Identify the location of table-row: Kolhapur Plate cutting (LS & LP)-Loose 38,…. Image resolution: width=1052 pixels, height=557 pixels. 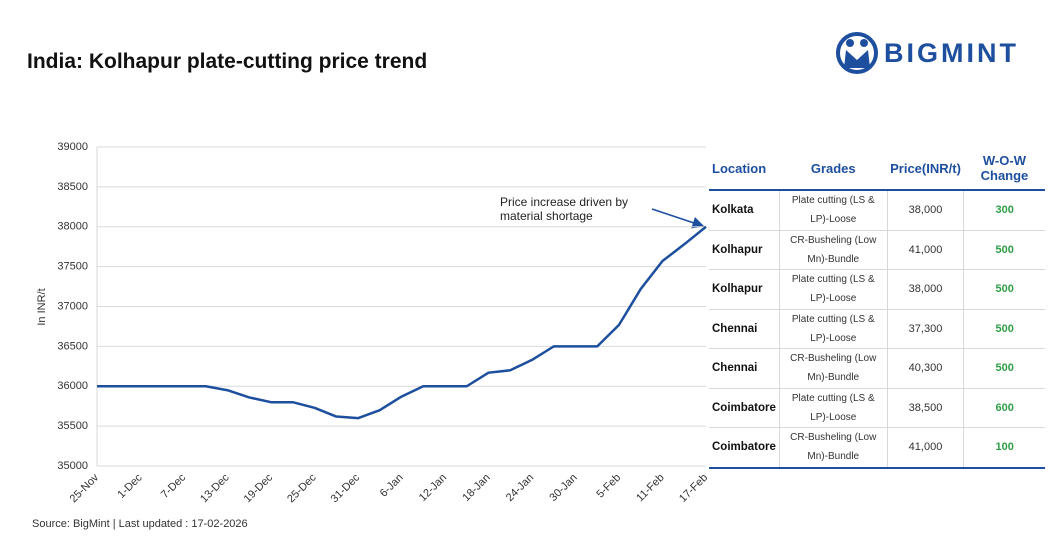
(877, 289).